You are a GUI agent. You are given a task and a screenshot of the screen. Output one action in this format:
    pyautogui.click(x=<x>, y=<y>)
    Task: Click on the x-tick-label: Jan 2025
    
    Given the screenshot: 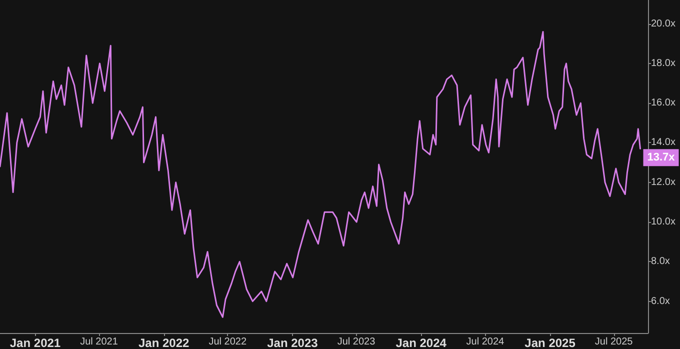 What is the action you would take?
    pyautogui.click(x=550, y=342)
    